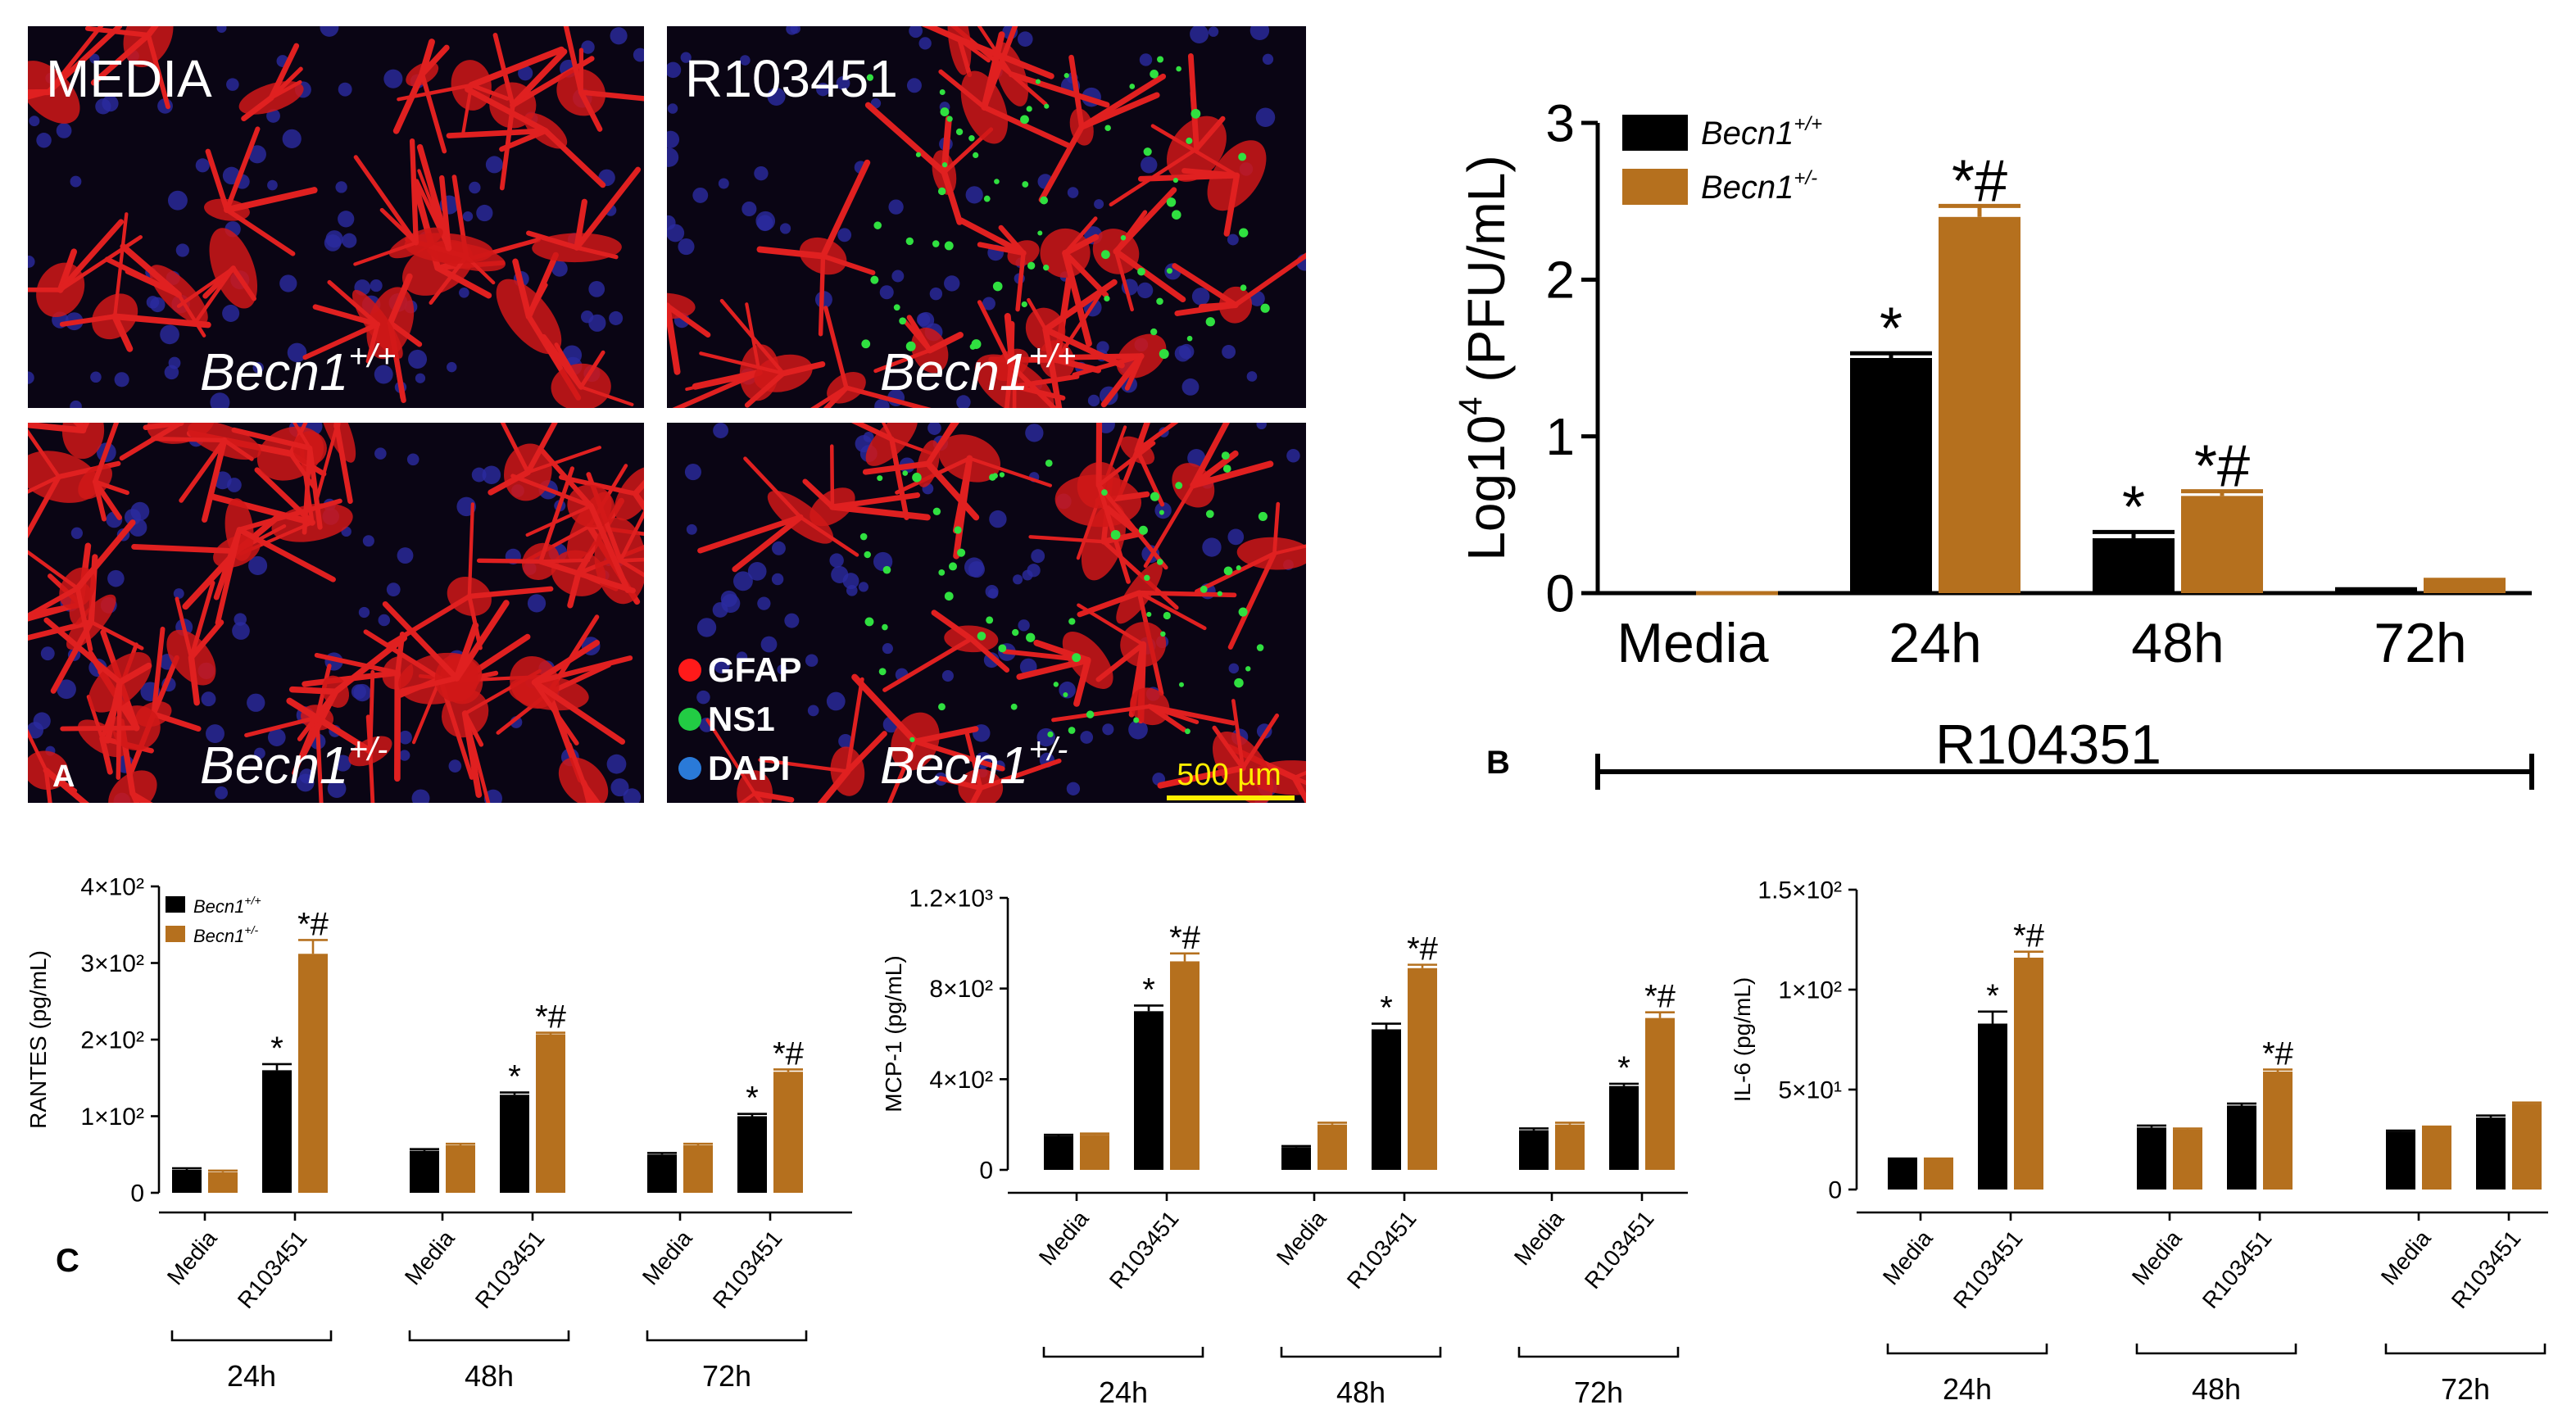 This screenshot has height=1423, width=2576. I want to click on y-axis-label: RANTES (pg/mL), so click(38, 1039).